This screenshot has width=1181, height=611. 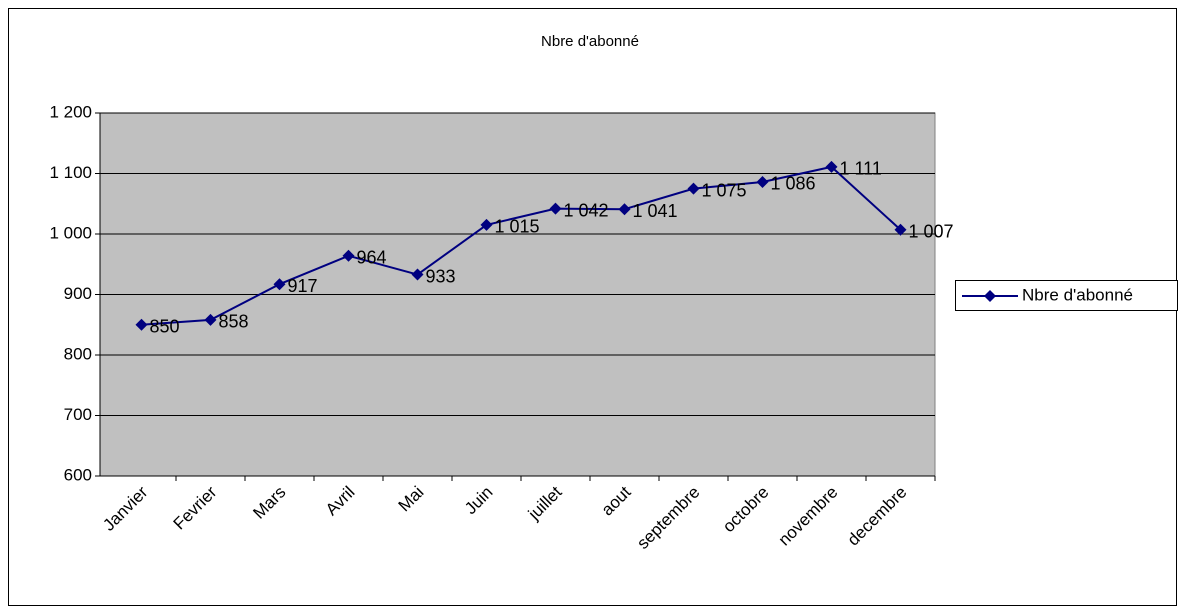 I want to click on data-label: 1 041, so click(x=655, y=211).